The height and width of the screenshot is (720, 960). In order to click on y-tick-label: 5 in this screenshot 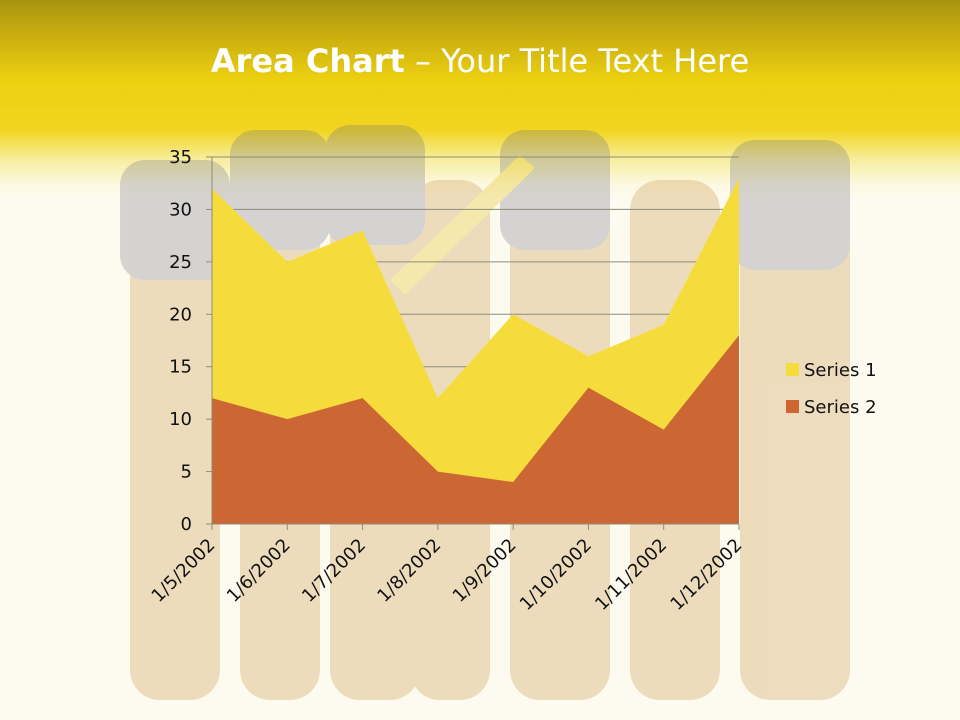, I will do `click(186, 472)`.